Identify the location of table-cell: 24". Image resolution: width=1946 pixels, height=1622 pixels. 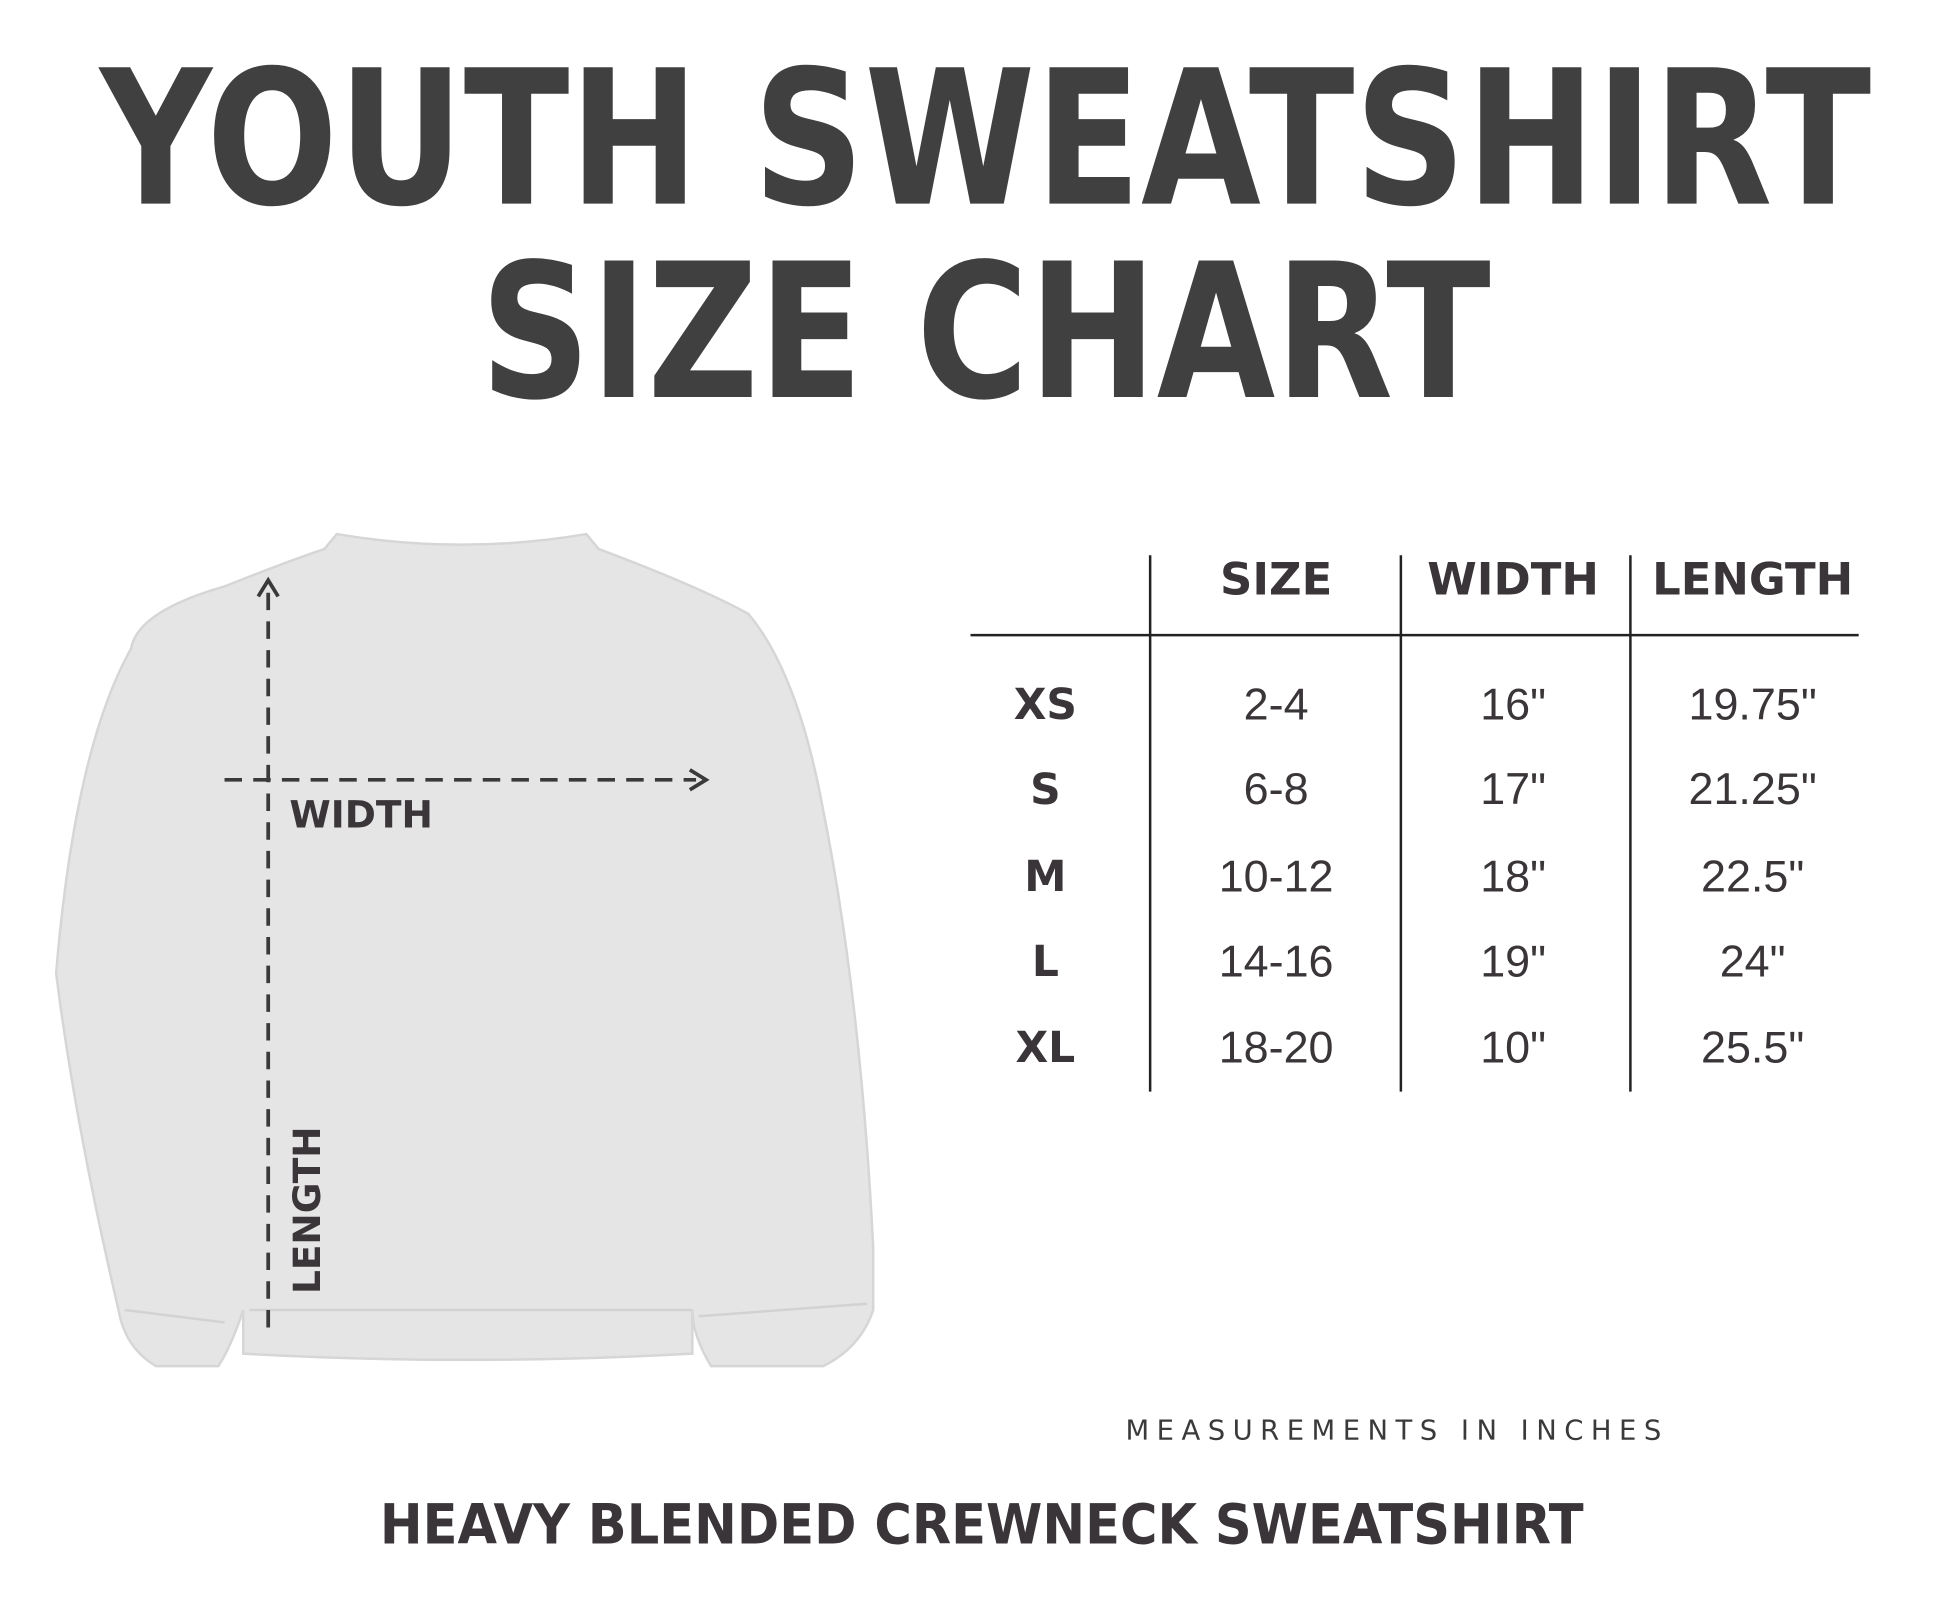
(1753, 960).